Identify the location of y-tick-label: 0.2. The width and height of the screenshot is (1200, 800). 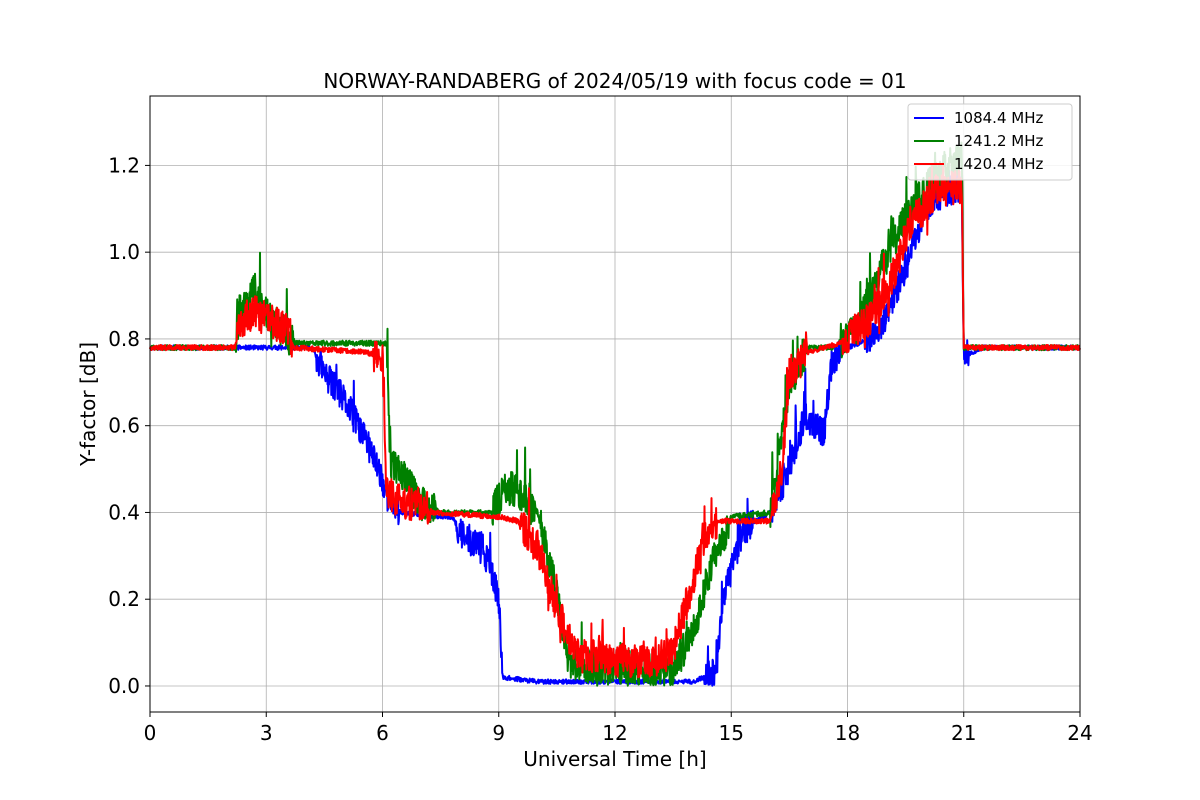
(124, 599).